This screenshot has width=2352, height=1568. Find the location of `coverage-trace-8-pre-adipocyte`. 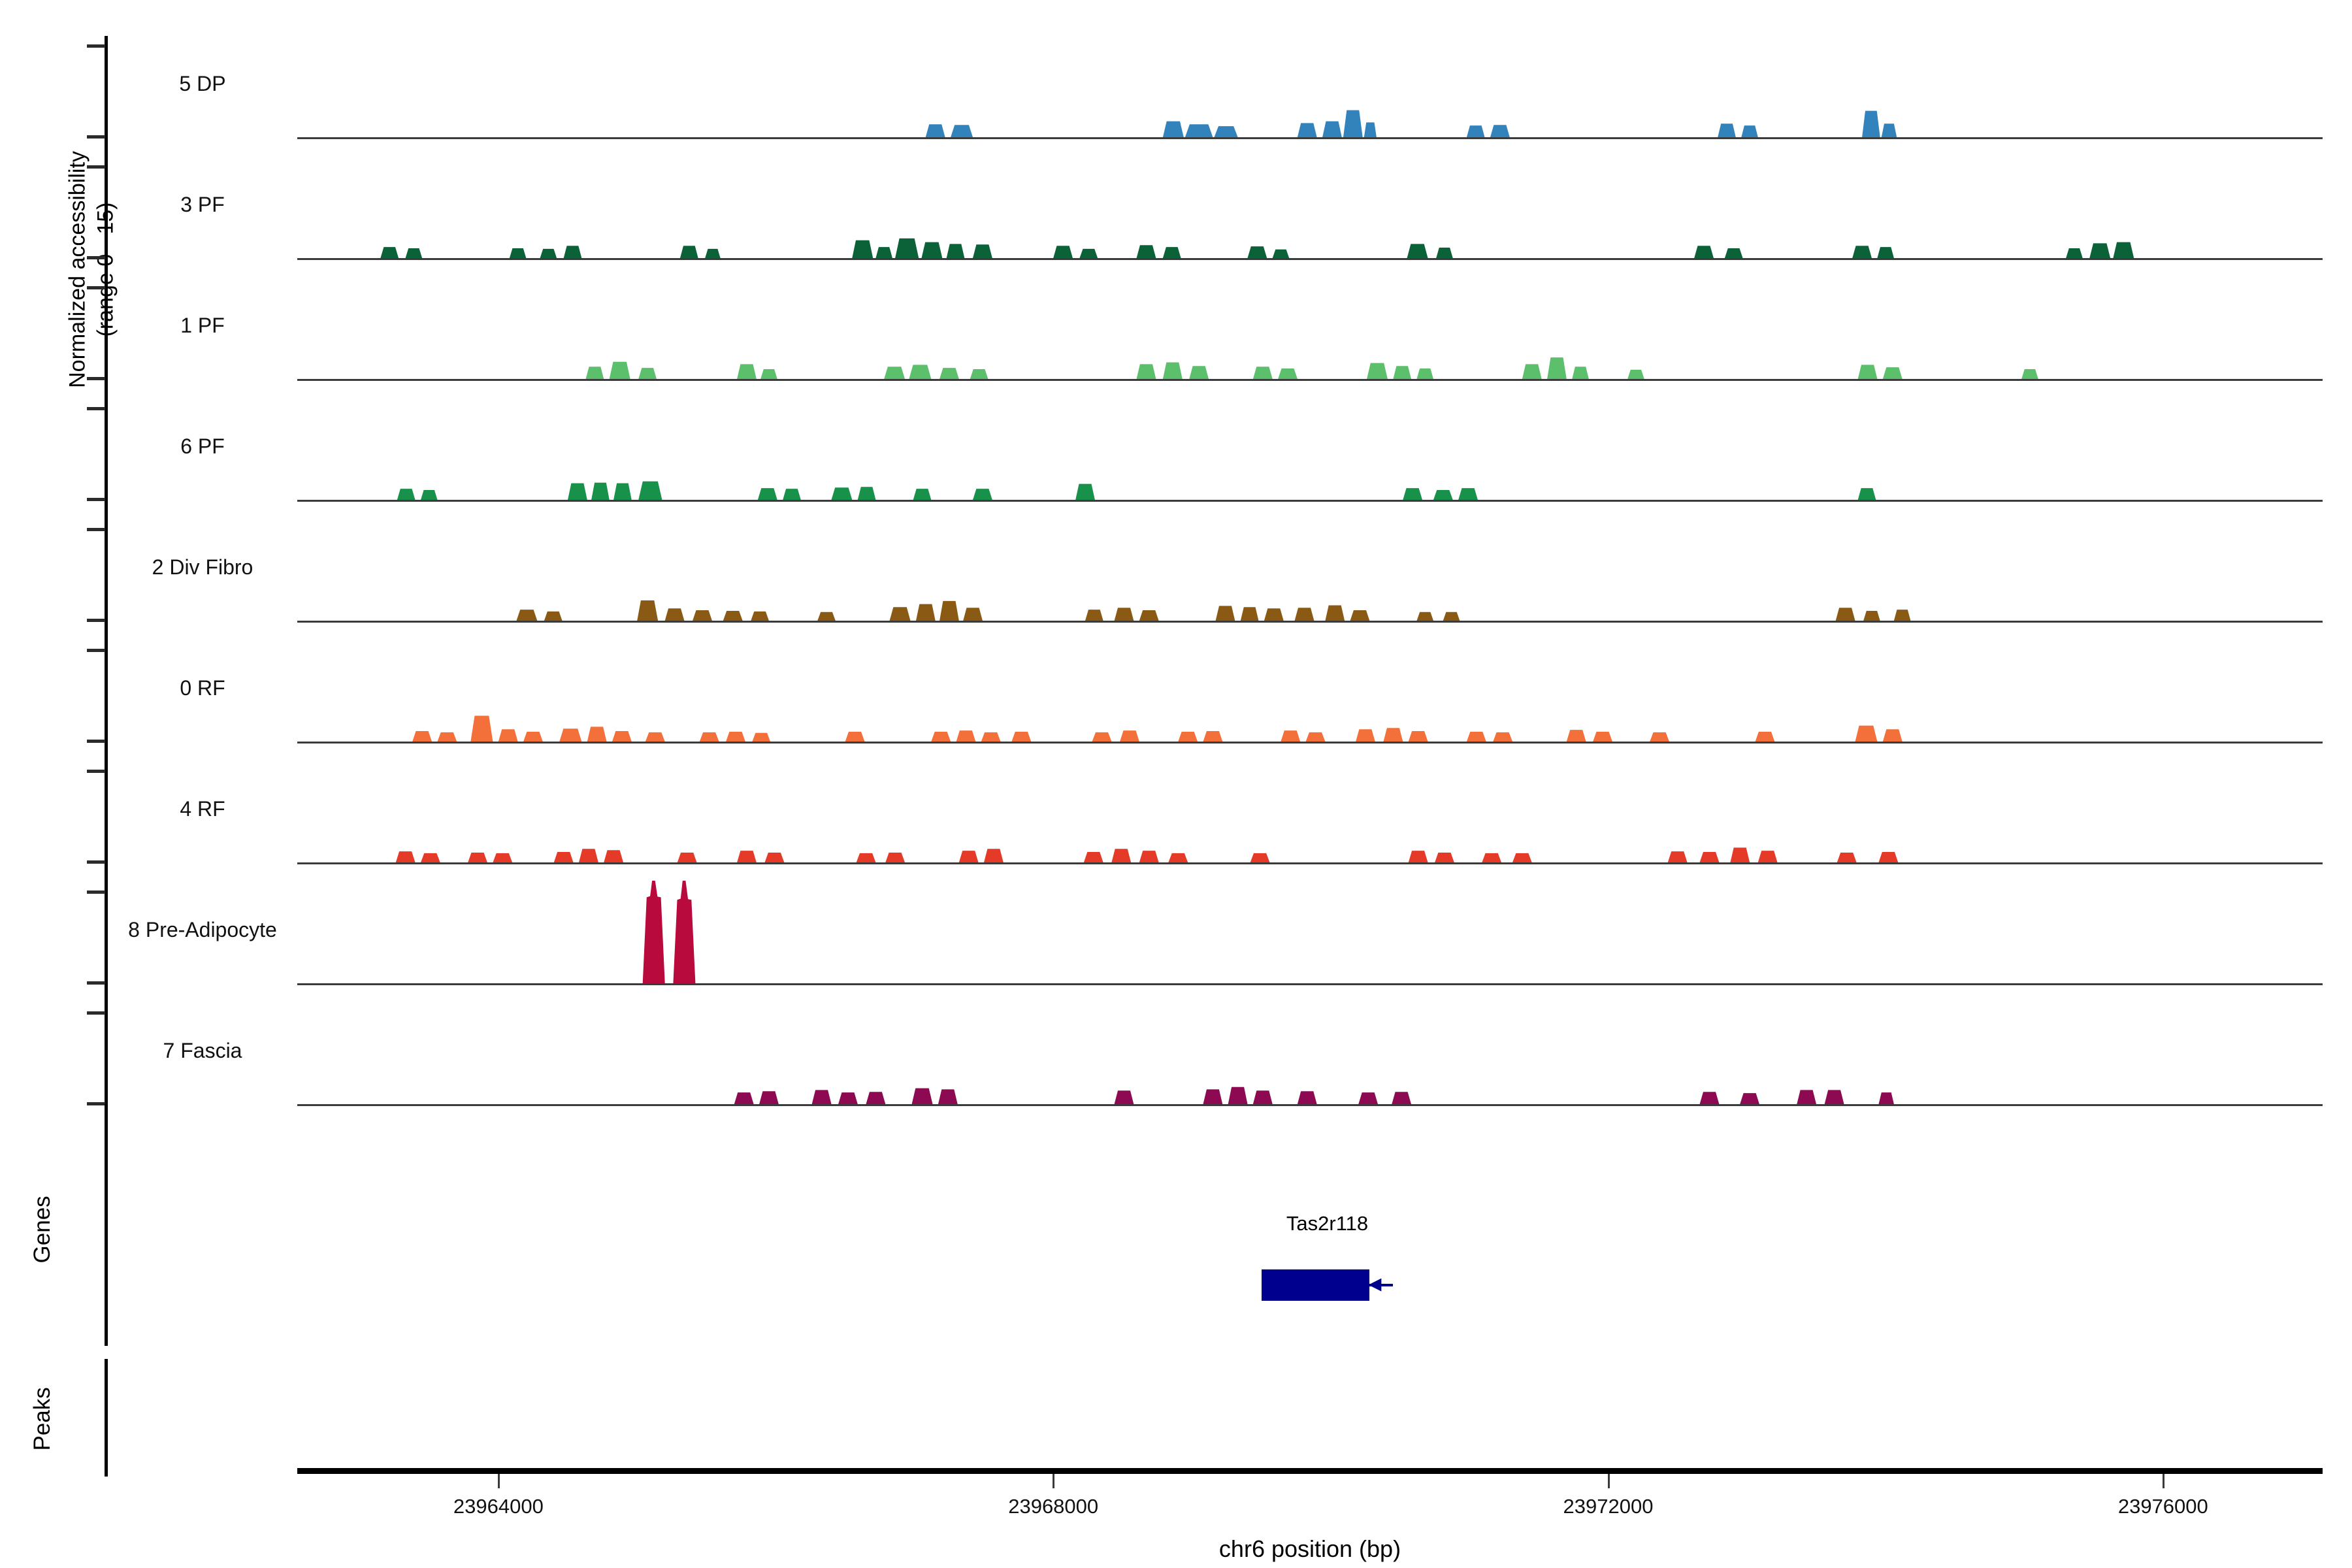

coverage-trace-8-pre-adipocyte is located at coordinates (669, 932).